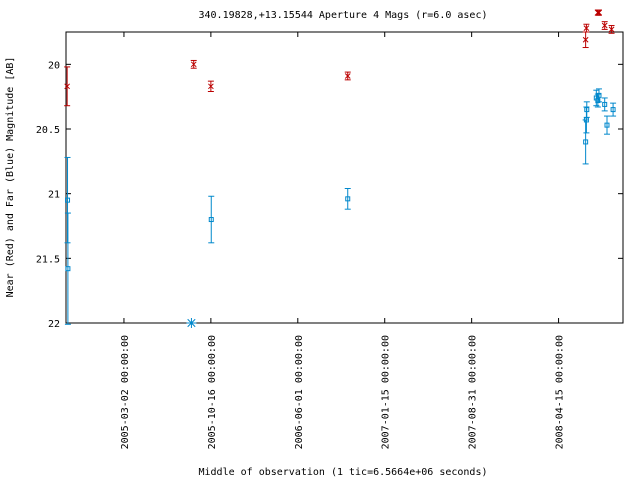  Describe the element at coordinates (560, 392) in the screenshot. I see `x-tick-label: 2008-04-15 00:00:00` at that location.